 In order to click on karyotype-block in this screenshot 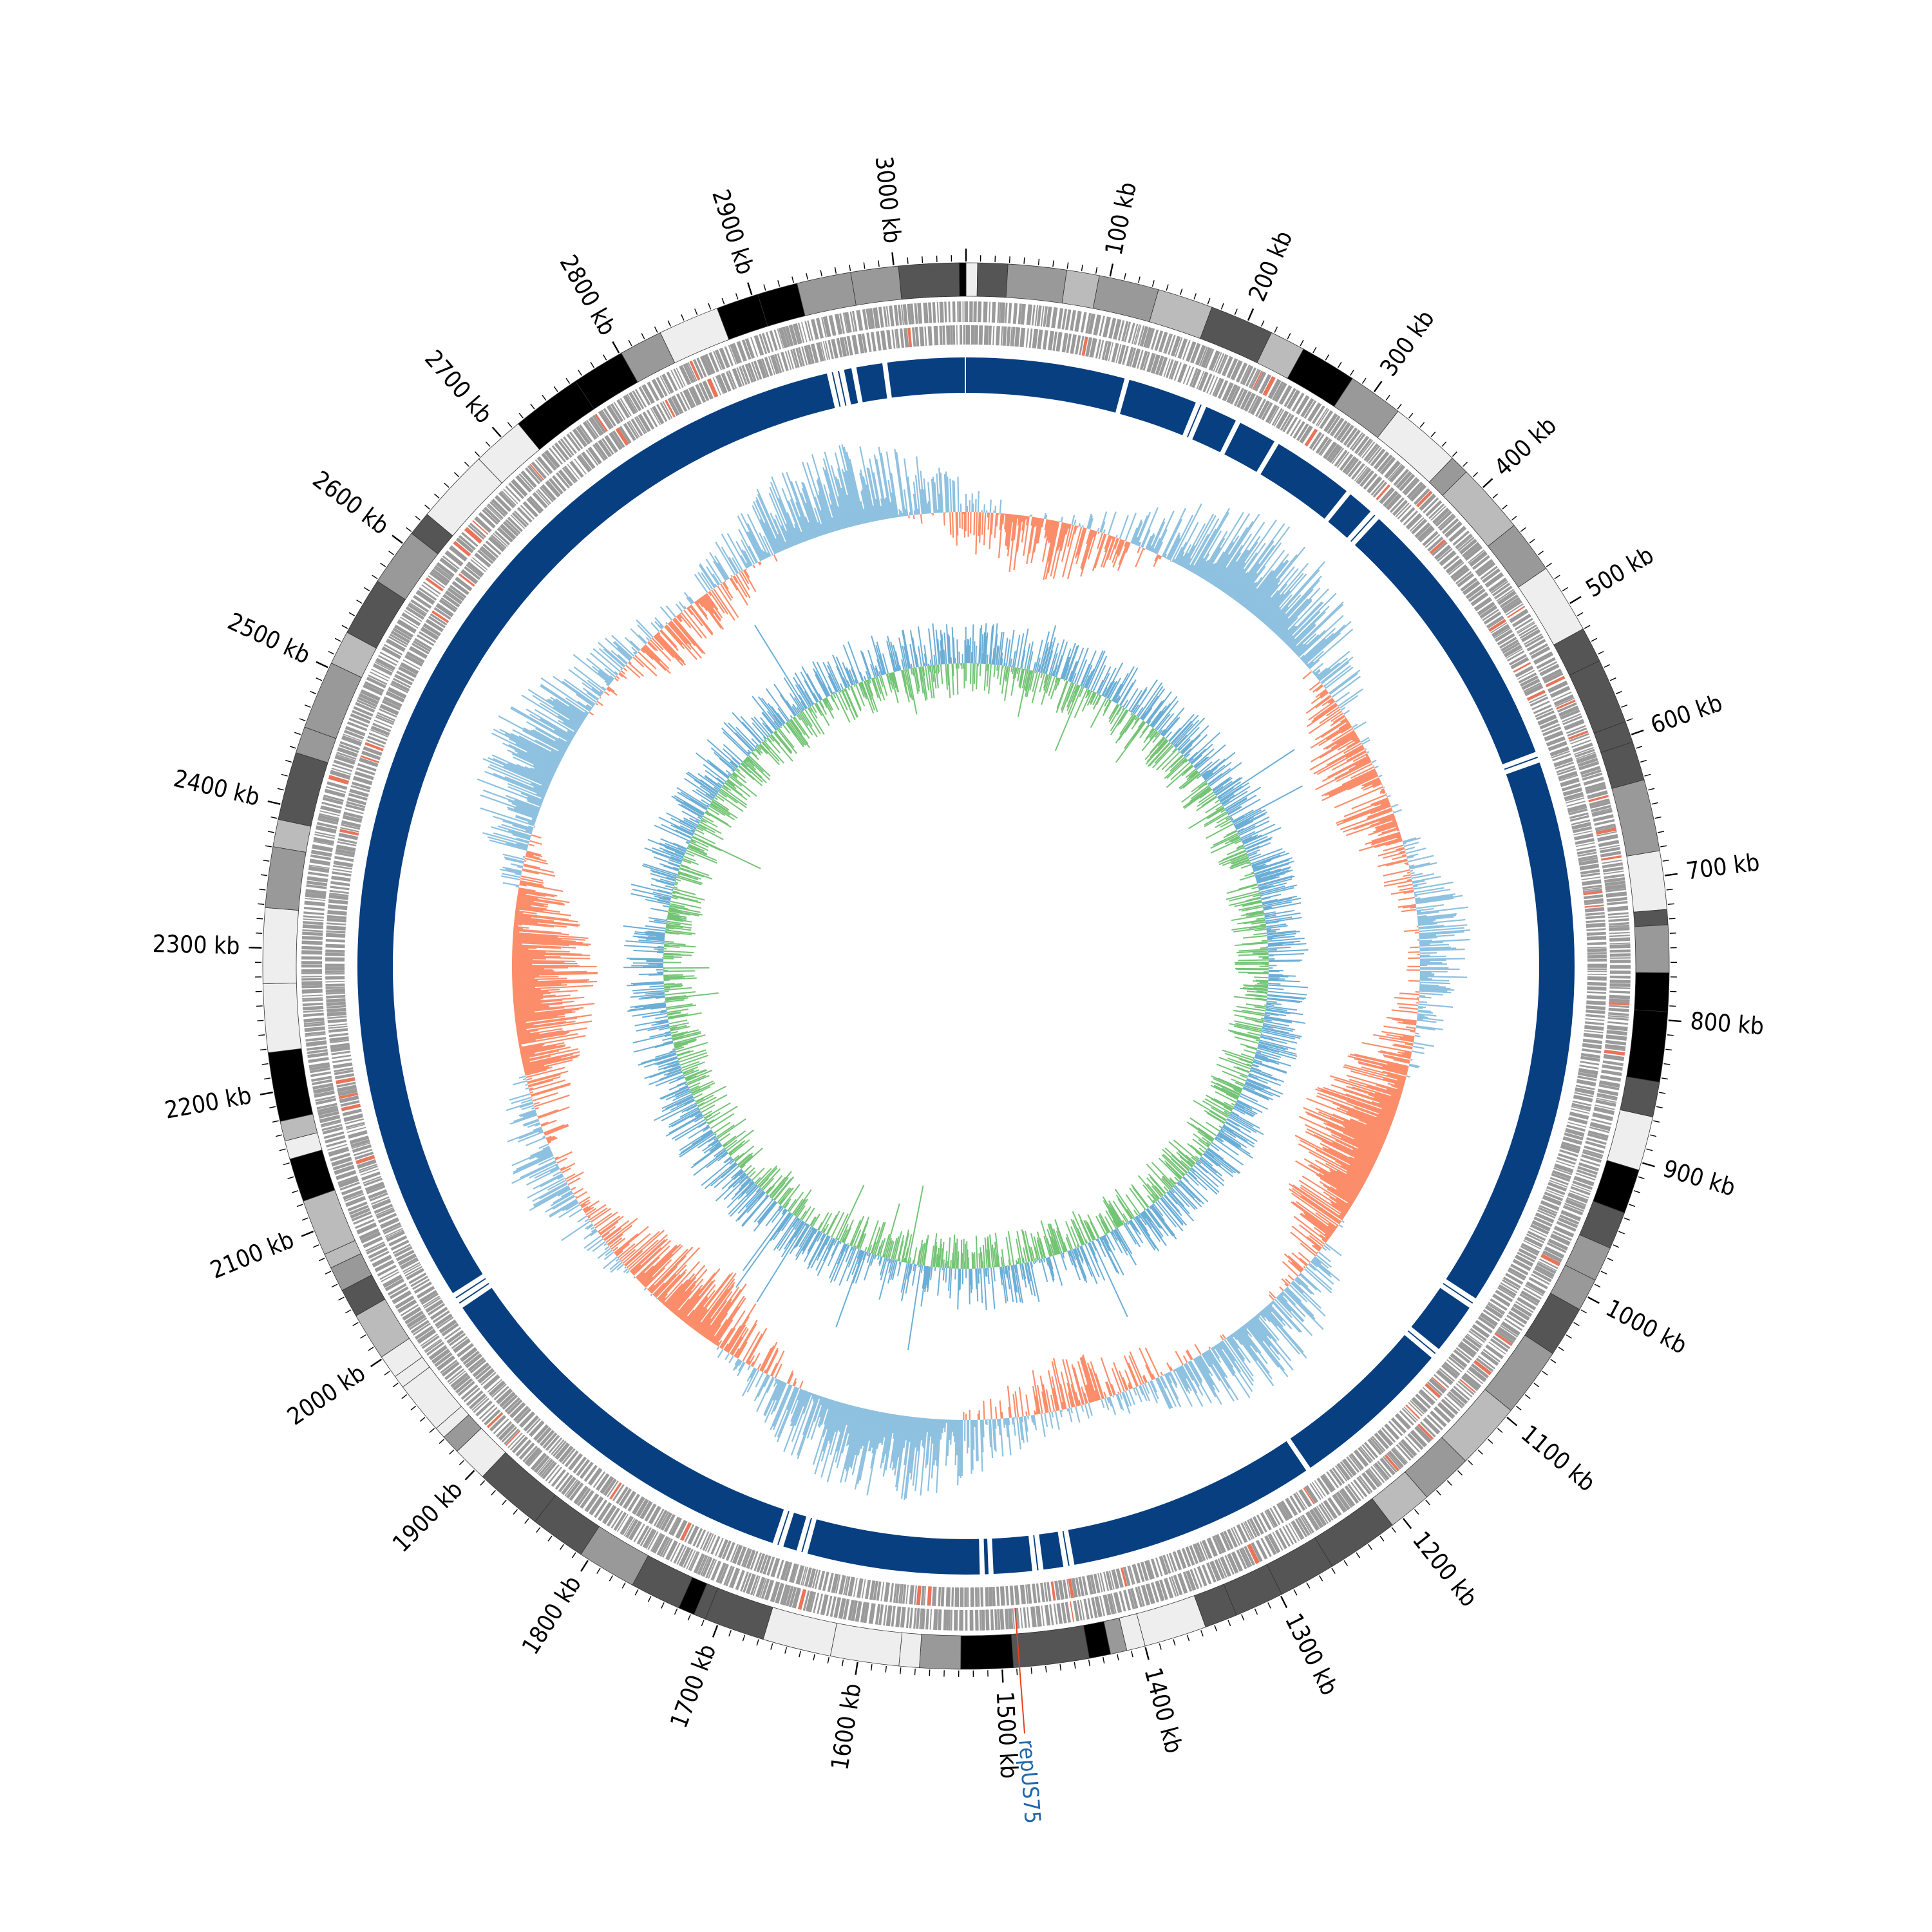, I will do `click(929, 281)`.